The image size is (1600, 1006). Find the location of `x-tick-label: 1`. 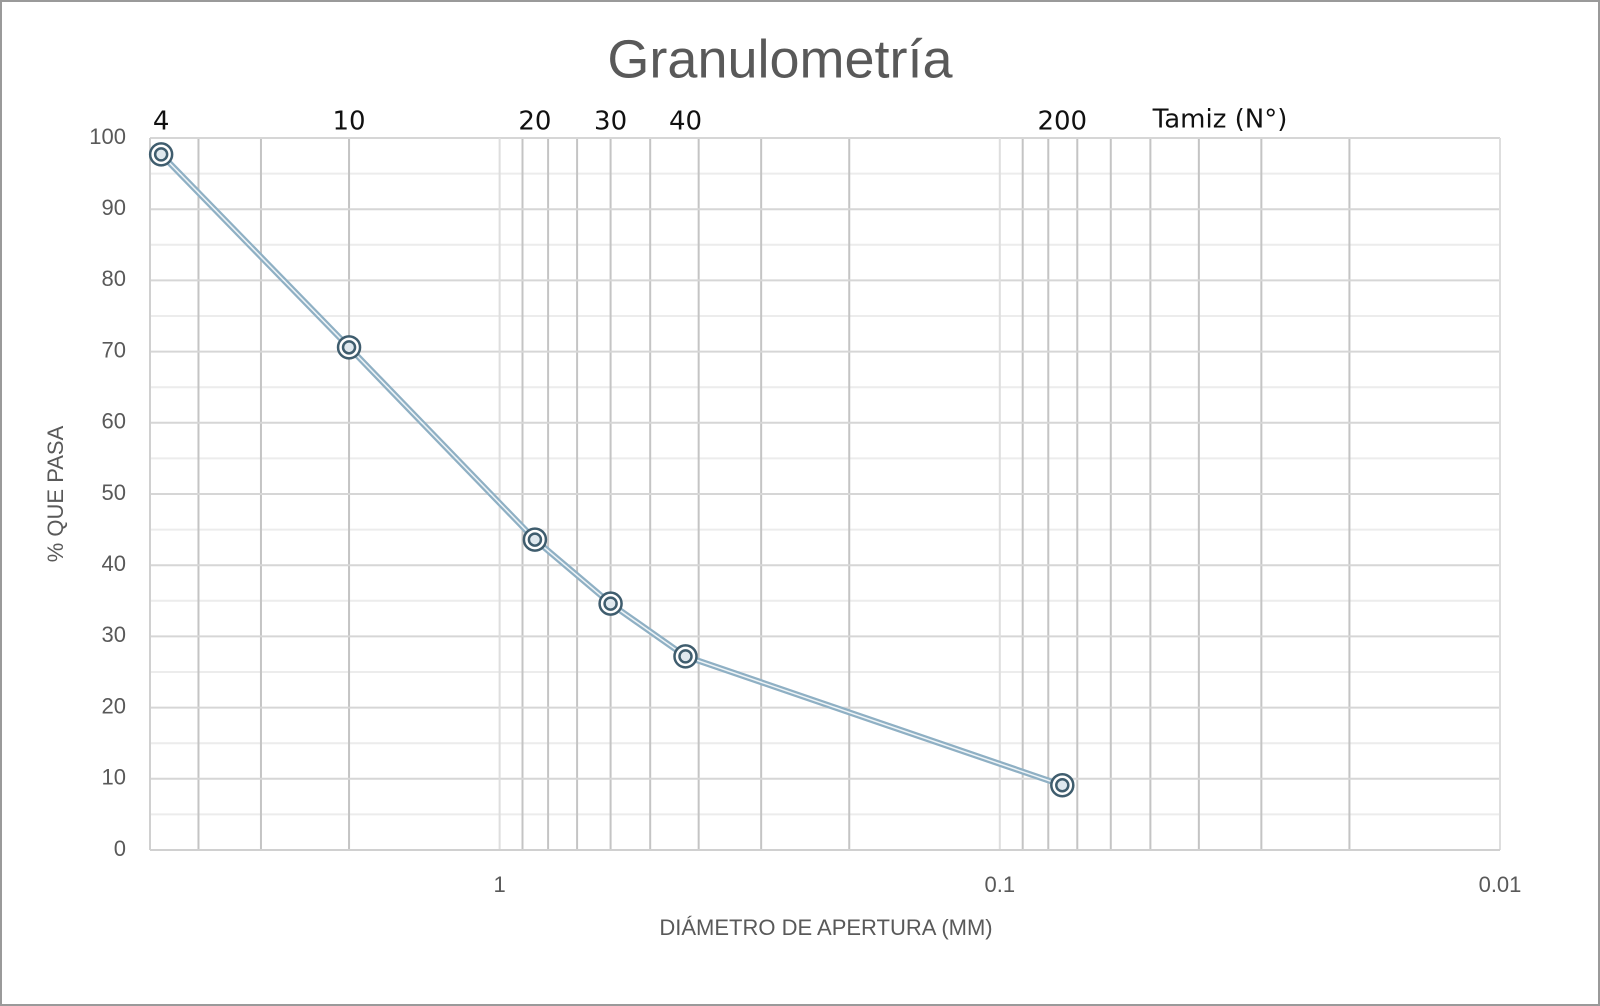

x-tick-label: 1 is located at coordinates (499, 884).